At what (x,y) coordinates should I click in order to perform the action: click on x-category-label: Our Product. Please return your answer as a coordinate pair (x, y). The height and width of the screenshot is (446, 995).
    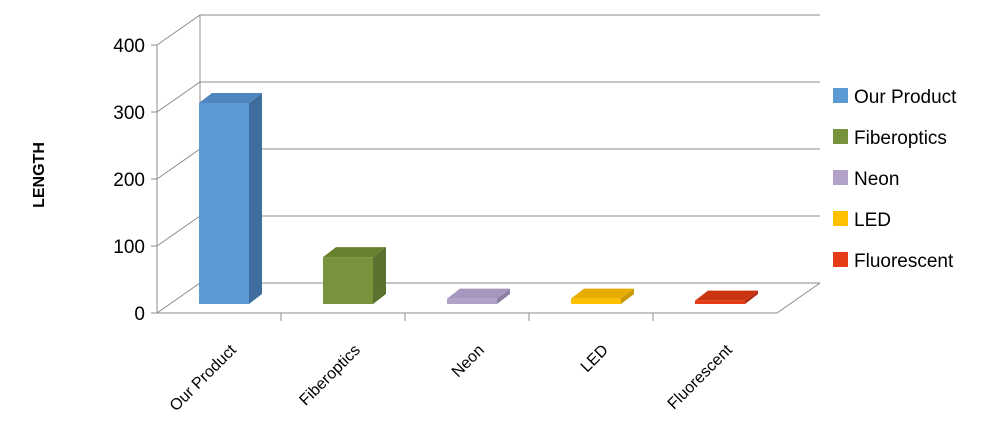
    Looking at the image, I should click on (203, 377).